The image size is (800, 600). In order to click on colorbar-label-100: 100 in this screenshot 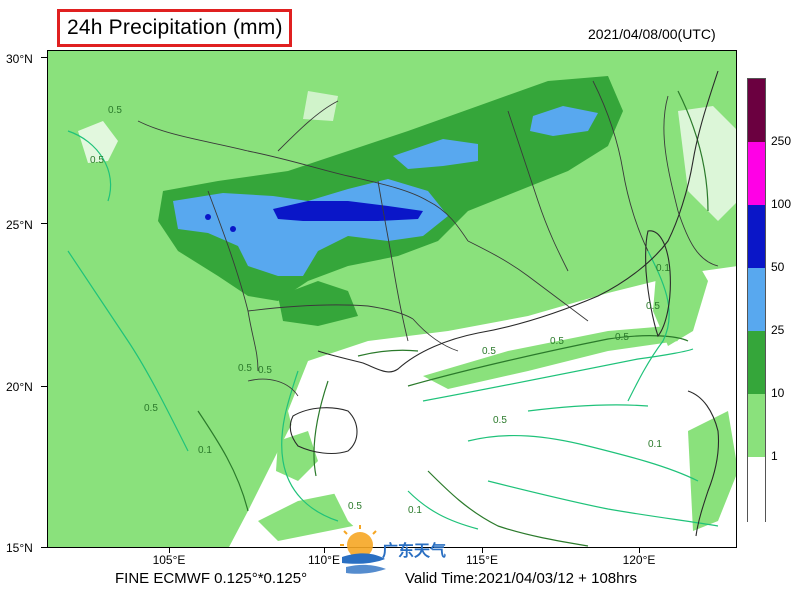, I will do `click(781, 204)`.